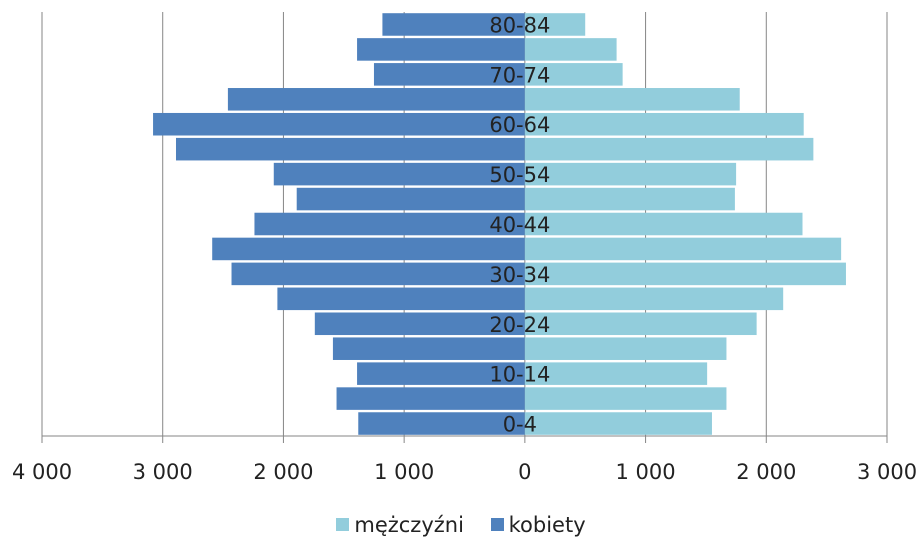  What do you see at coordinates (616, 373) in the screenshot?
I see `bar-mężczyźni-10-14` at bounding box center [616, 373].